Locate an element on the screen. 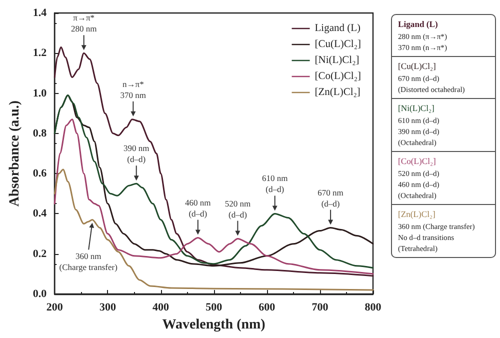 Image resolution: width=500 pixels, height=338 pixels. y-tick-label: 0.6 is located at coordinates (40, 174).